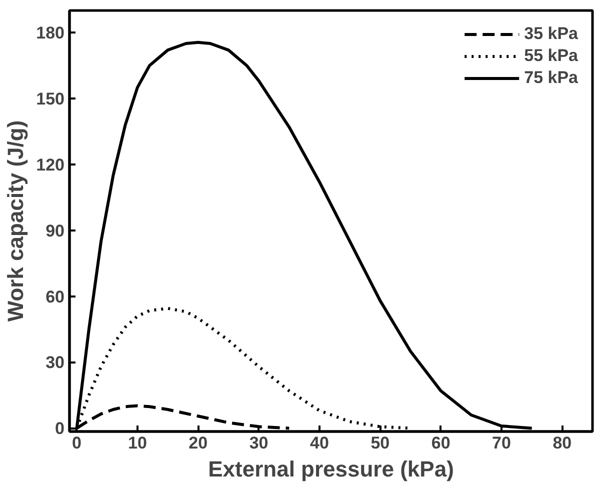 Image resolution: width=606 pixels, height=488 pixels. I want to click on x-tick-label: 50, so click(380, 443).